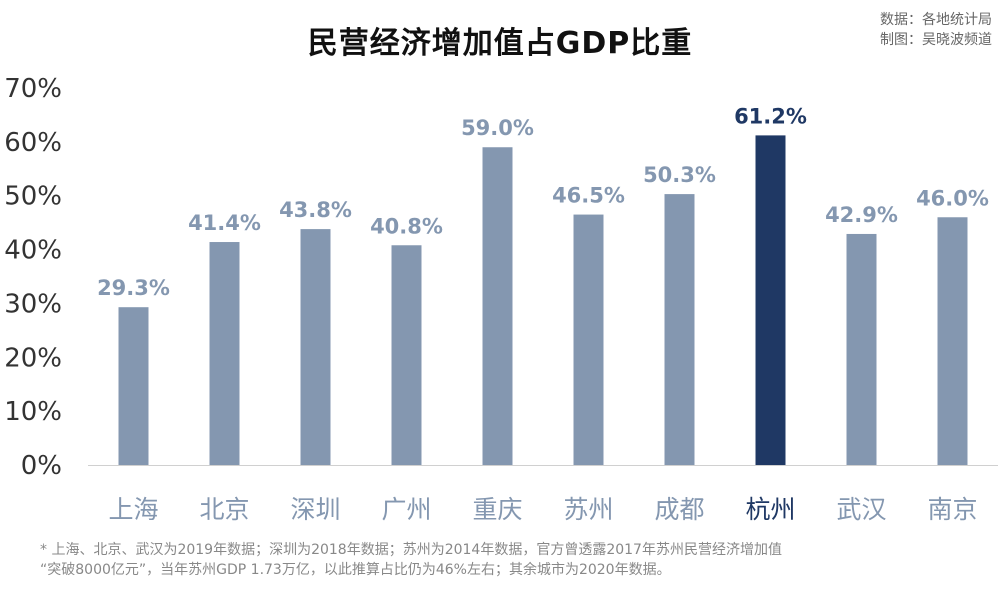 The width and height of the screenshot is (1000, 595). I want to click on data-label: 46.0%, so click(952, 198).